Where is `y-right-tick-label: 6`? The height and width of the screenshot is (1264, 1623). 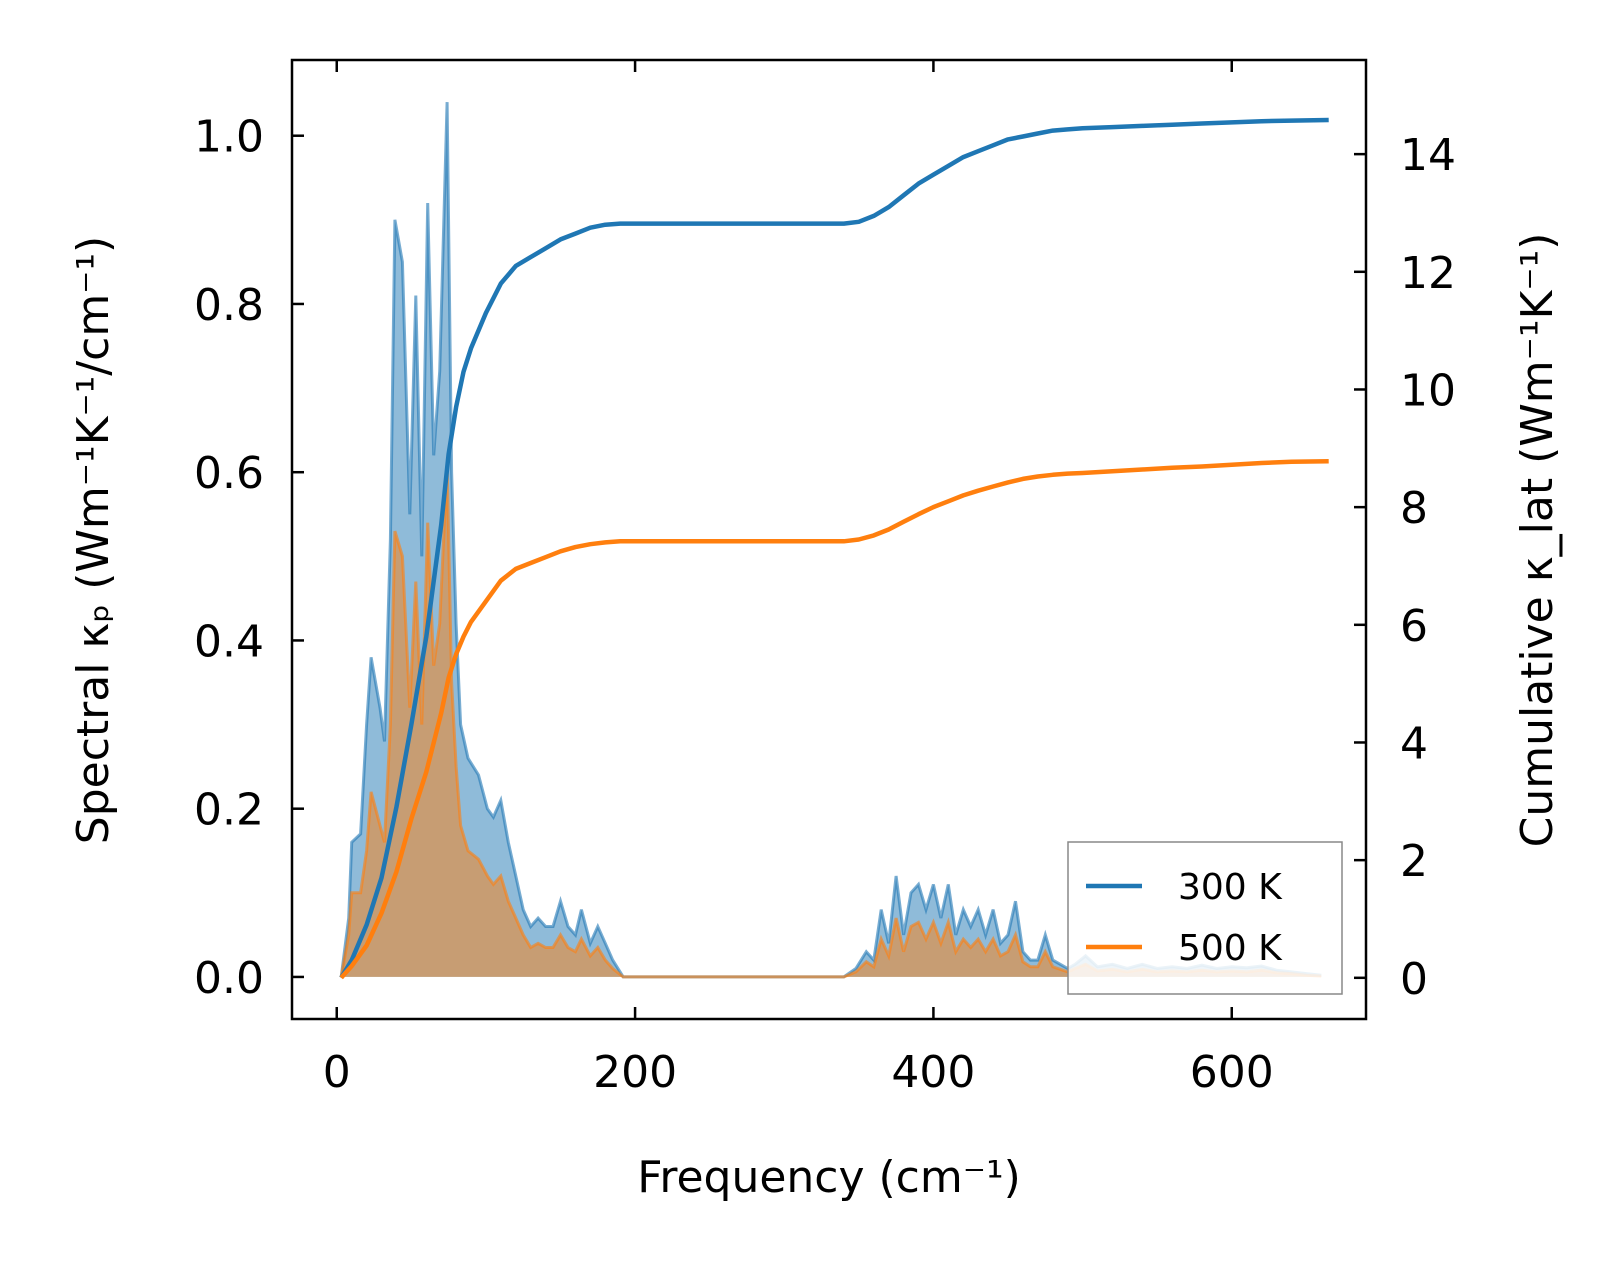
y-right-tick-label: 6 is located at coordinates (1414, 626).